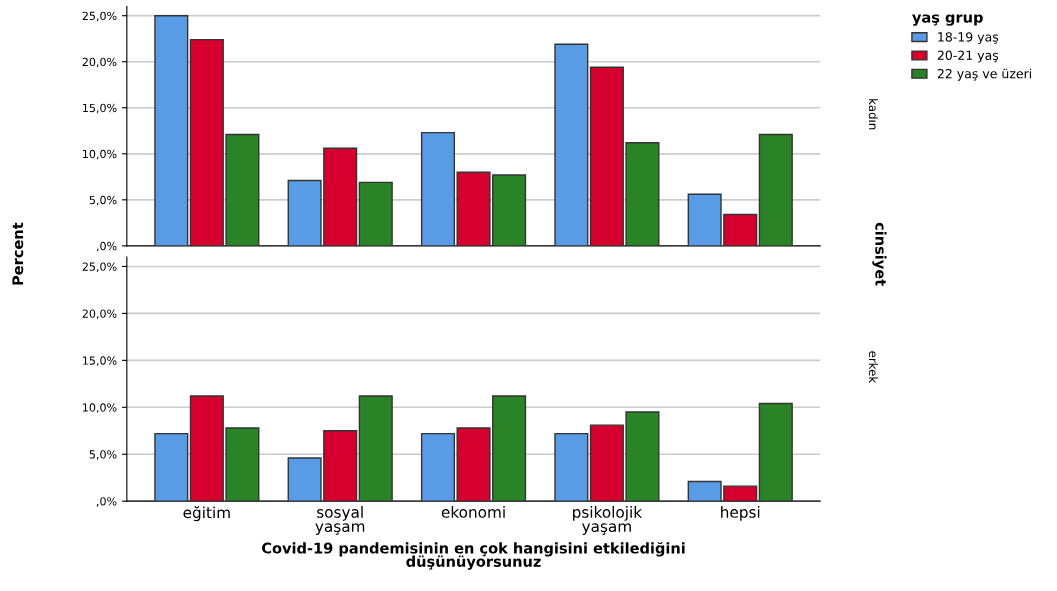  I want to click on x-tick-label: ekonomi, so click(473, 512).